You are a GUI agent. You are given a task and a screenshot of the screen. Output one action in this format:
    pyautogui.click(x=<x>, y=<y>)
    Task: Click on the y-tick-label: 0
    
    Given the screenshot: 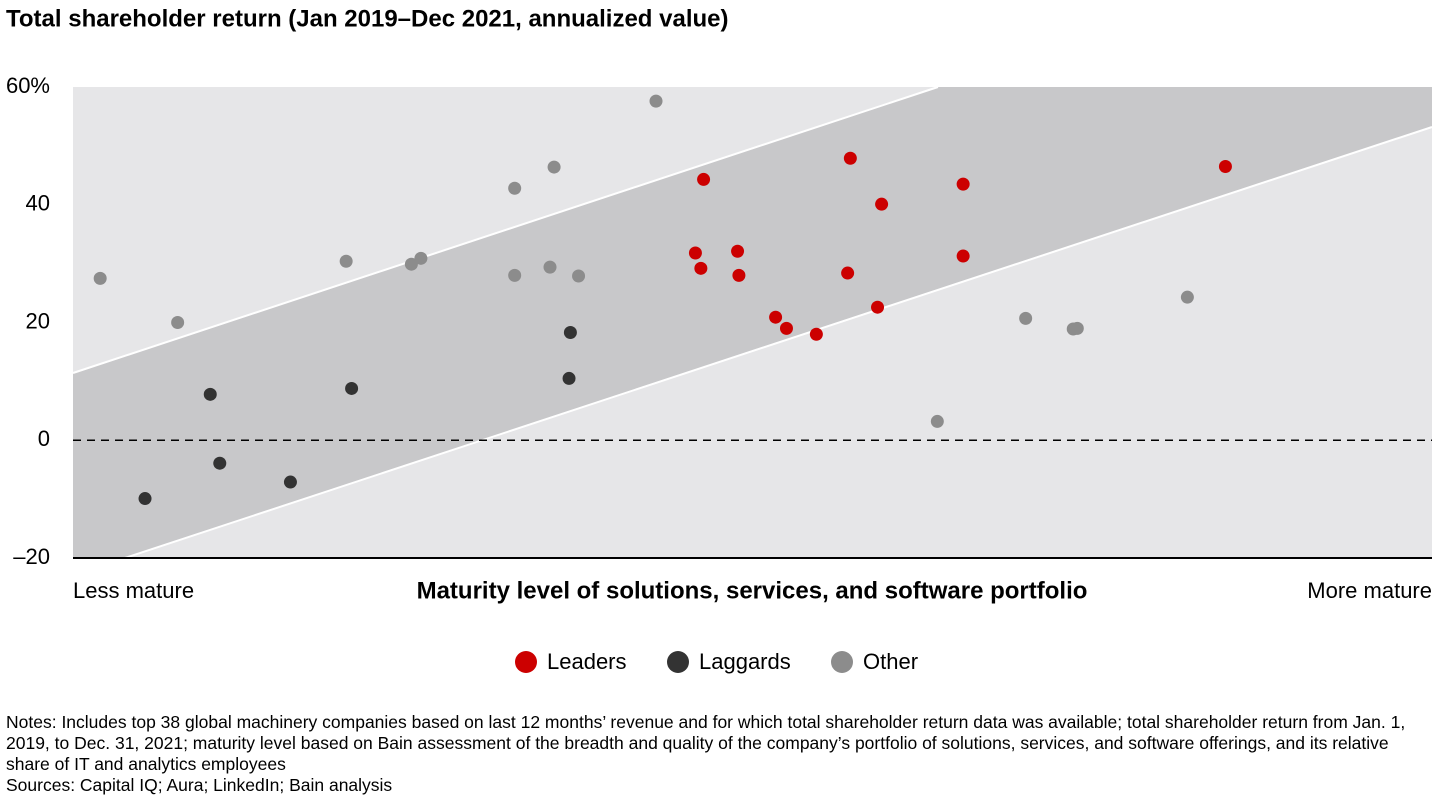 What is the action you would take?
    pyautogui.click(x=44, y=438)
    